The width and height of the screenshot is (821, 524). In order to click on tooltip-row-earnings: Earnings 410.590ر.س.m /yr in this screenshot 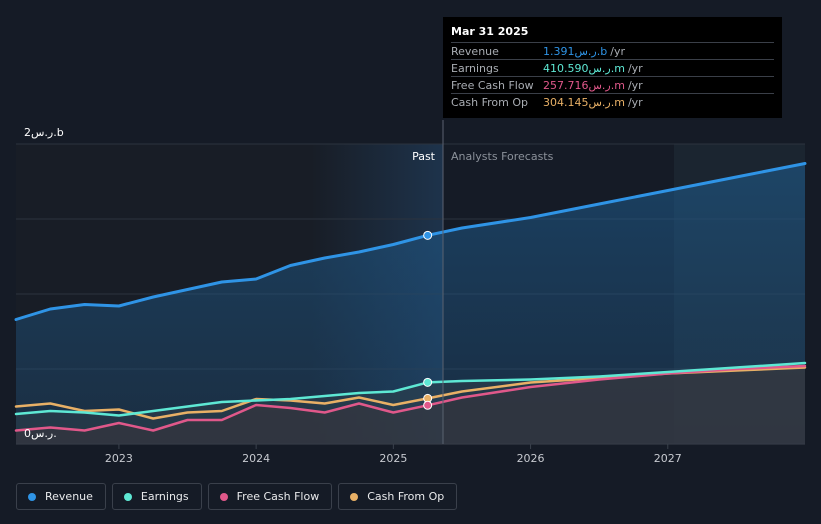, I will do `click(612, 67)`.